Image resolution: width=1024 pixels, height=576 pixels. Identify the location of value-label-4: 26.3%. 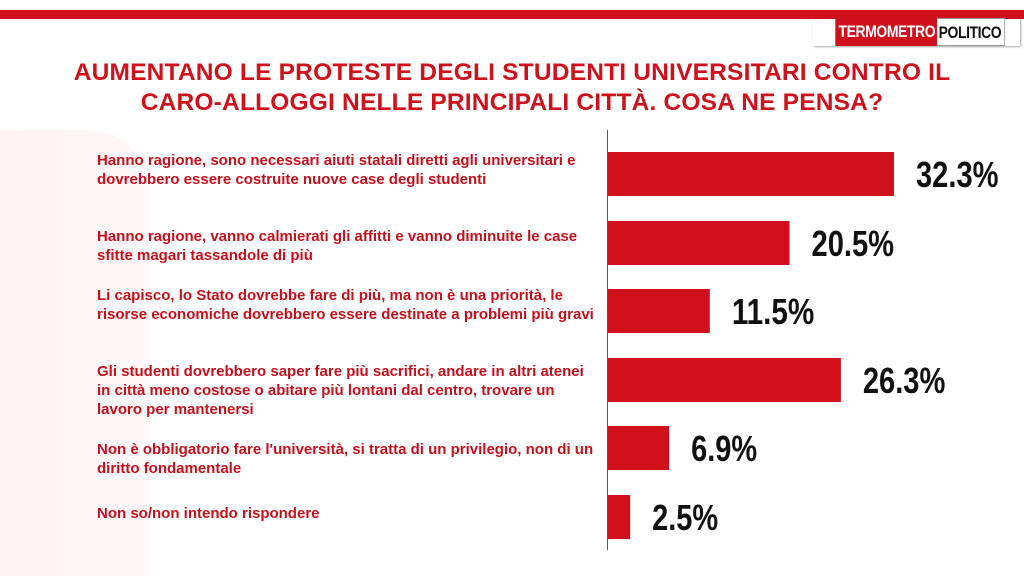
(904, 380).